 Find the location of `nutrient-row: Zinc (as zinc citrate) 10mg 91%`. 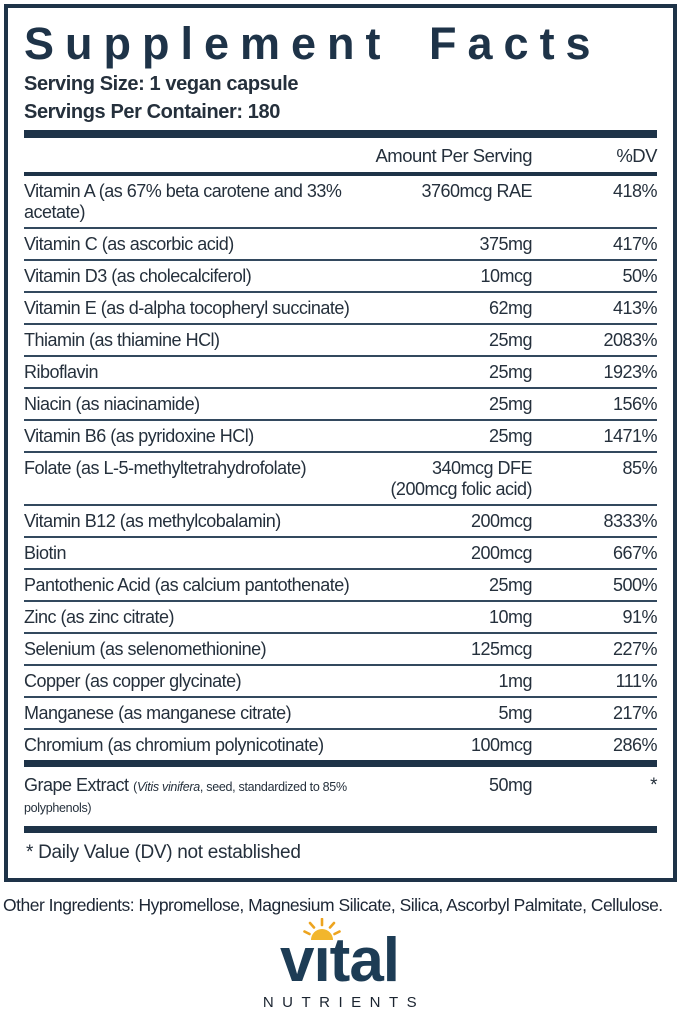

nutrient-row: Zinc (as zinc citrate) 10mg 91% is located at coordinates (341, 618).